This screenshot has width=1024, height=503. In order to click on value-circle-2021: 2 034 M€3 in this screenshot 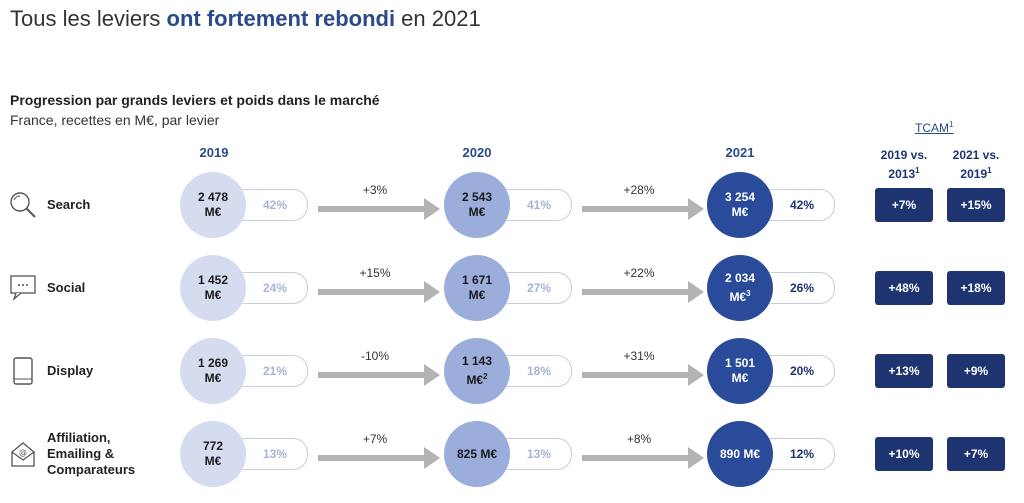, I will do `click(740, 288)`.